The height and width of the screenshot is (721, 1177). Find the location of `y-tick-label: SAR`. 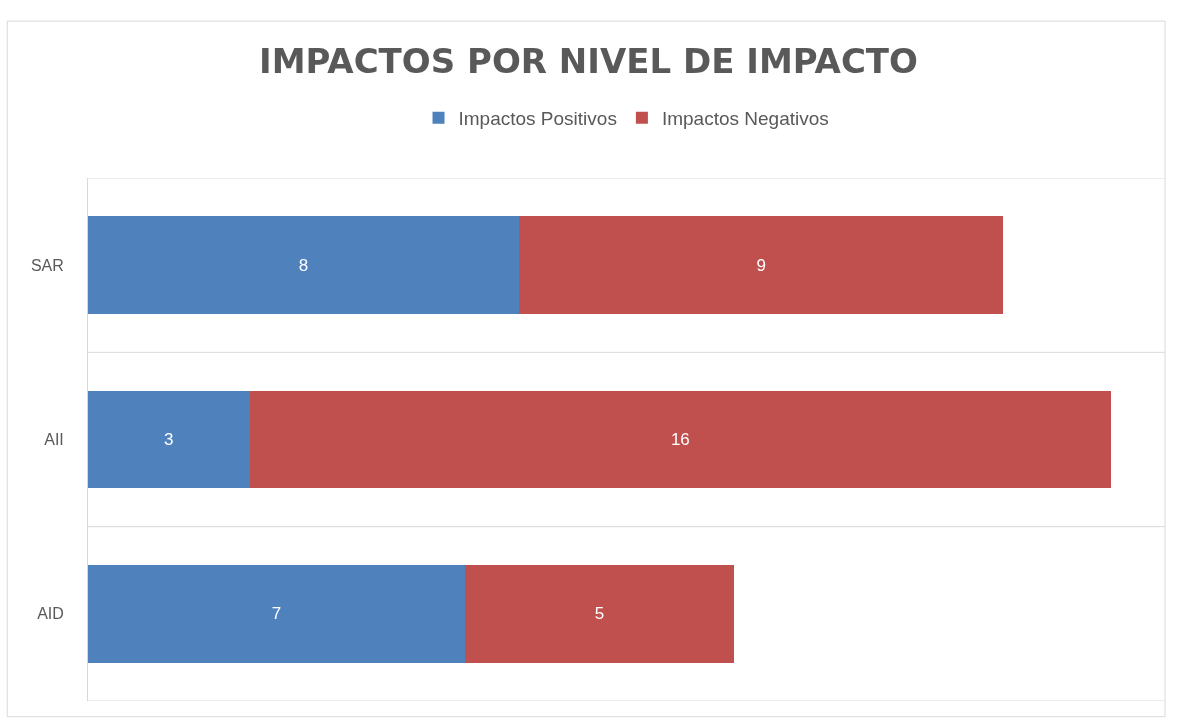

y-tick-label: SAR is located at coordinates (47, 265).